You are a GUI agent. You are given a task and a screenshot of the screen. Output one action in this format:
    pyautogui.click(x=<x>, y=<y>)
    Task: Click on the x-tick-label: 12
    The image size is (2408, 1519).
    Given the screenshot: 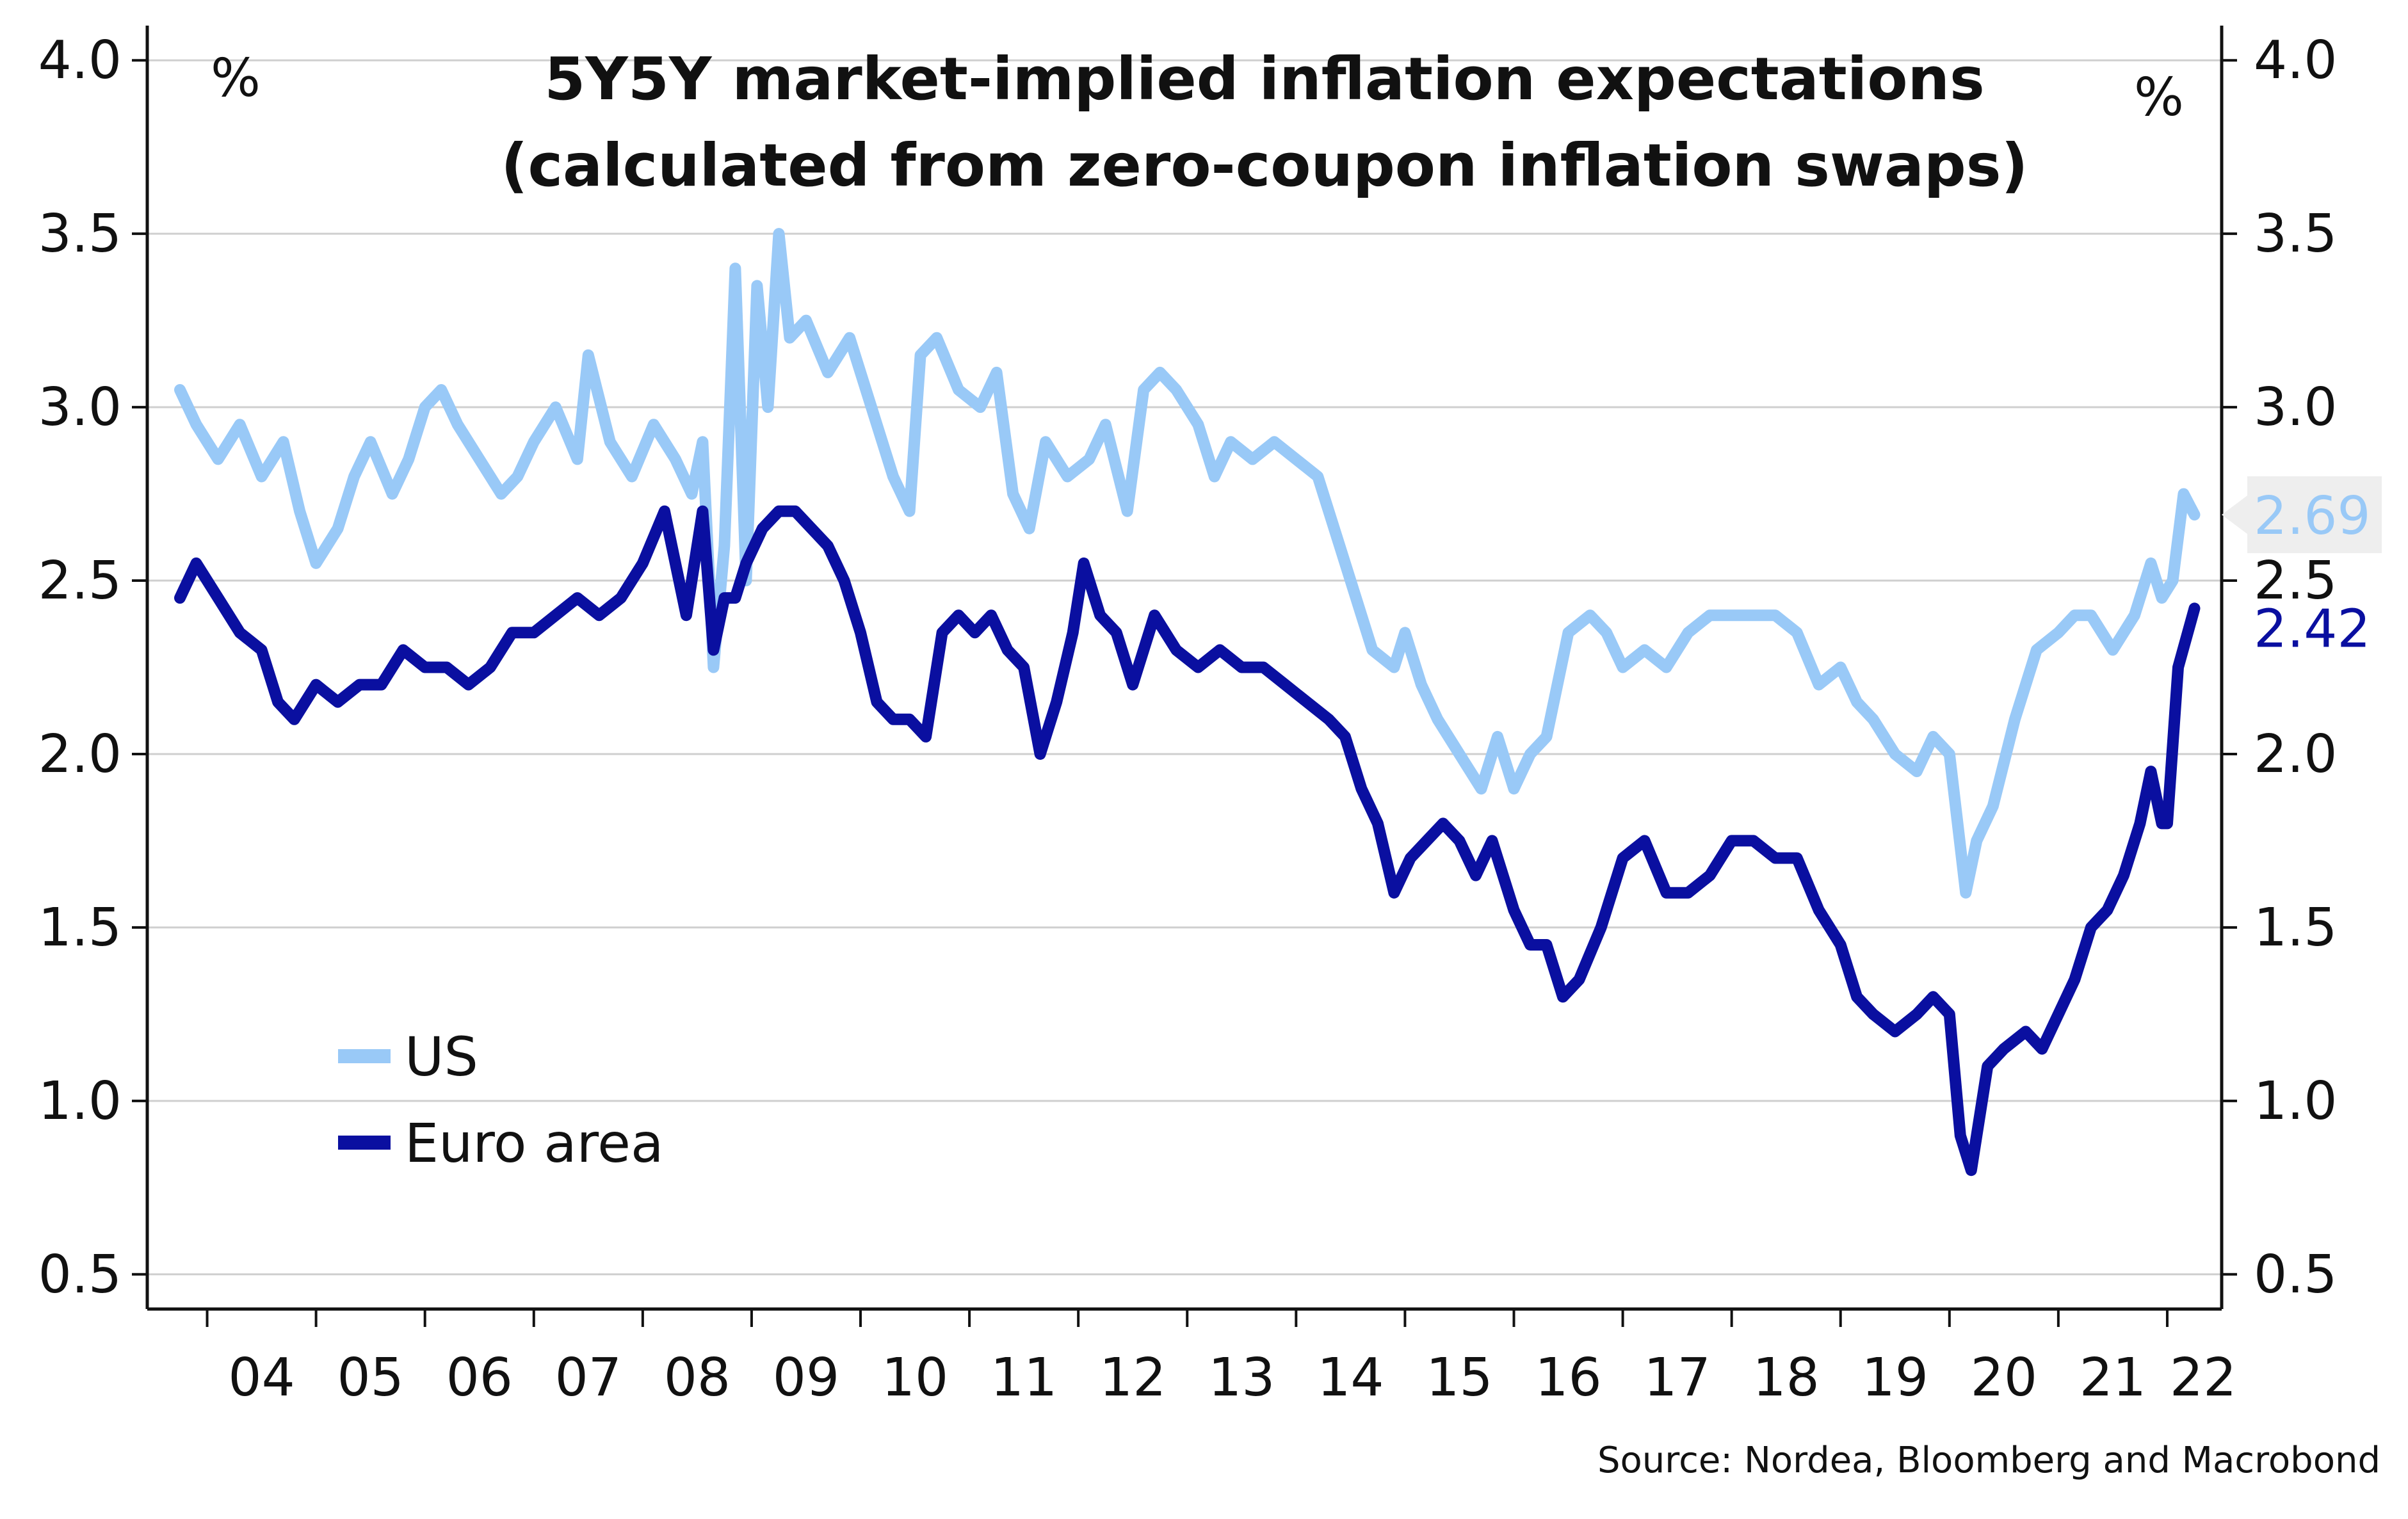 What is the action you would take?
    pyautogui.click(x=1132, y=1377)
    